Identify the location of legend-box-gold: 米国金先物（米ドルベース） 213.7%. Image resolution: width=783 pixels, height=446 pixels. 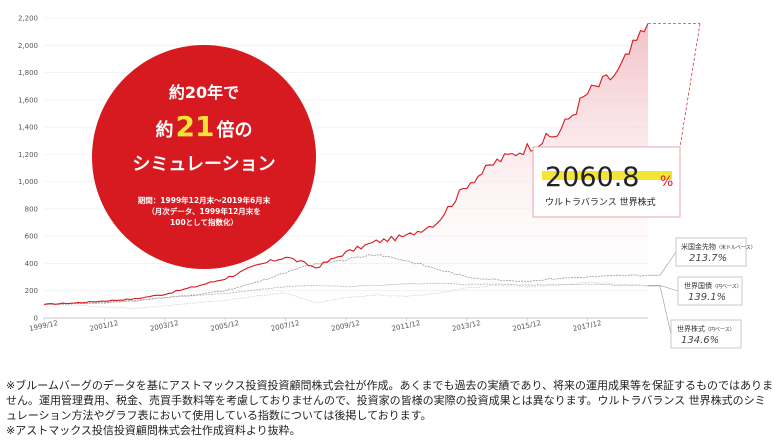
(715, 252).